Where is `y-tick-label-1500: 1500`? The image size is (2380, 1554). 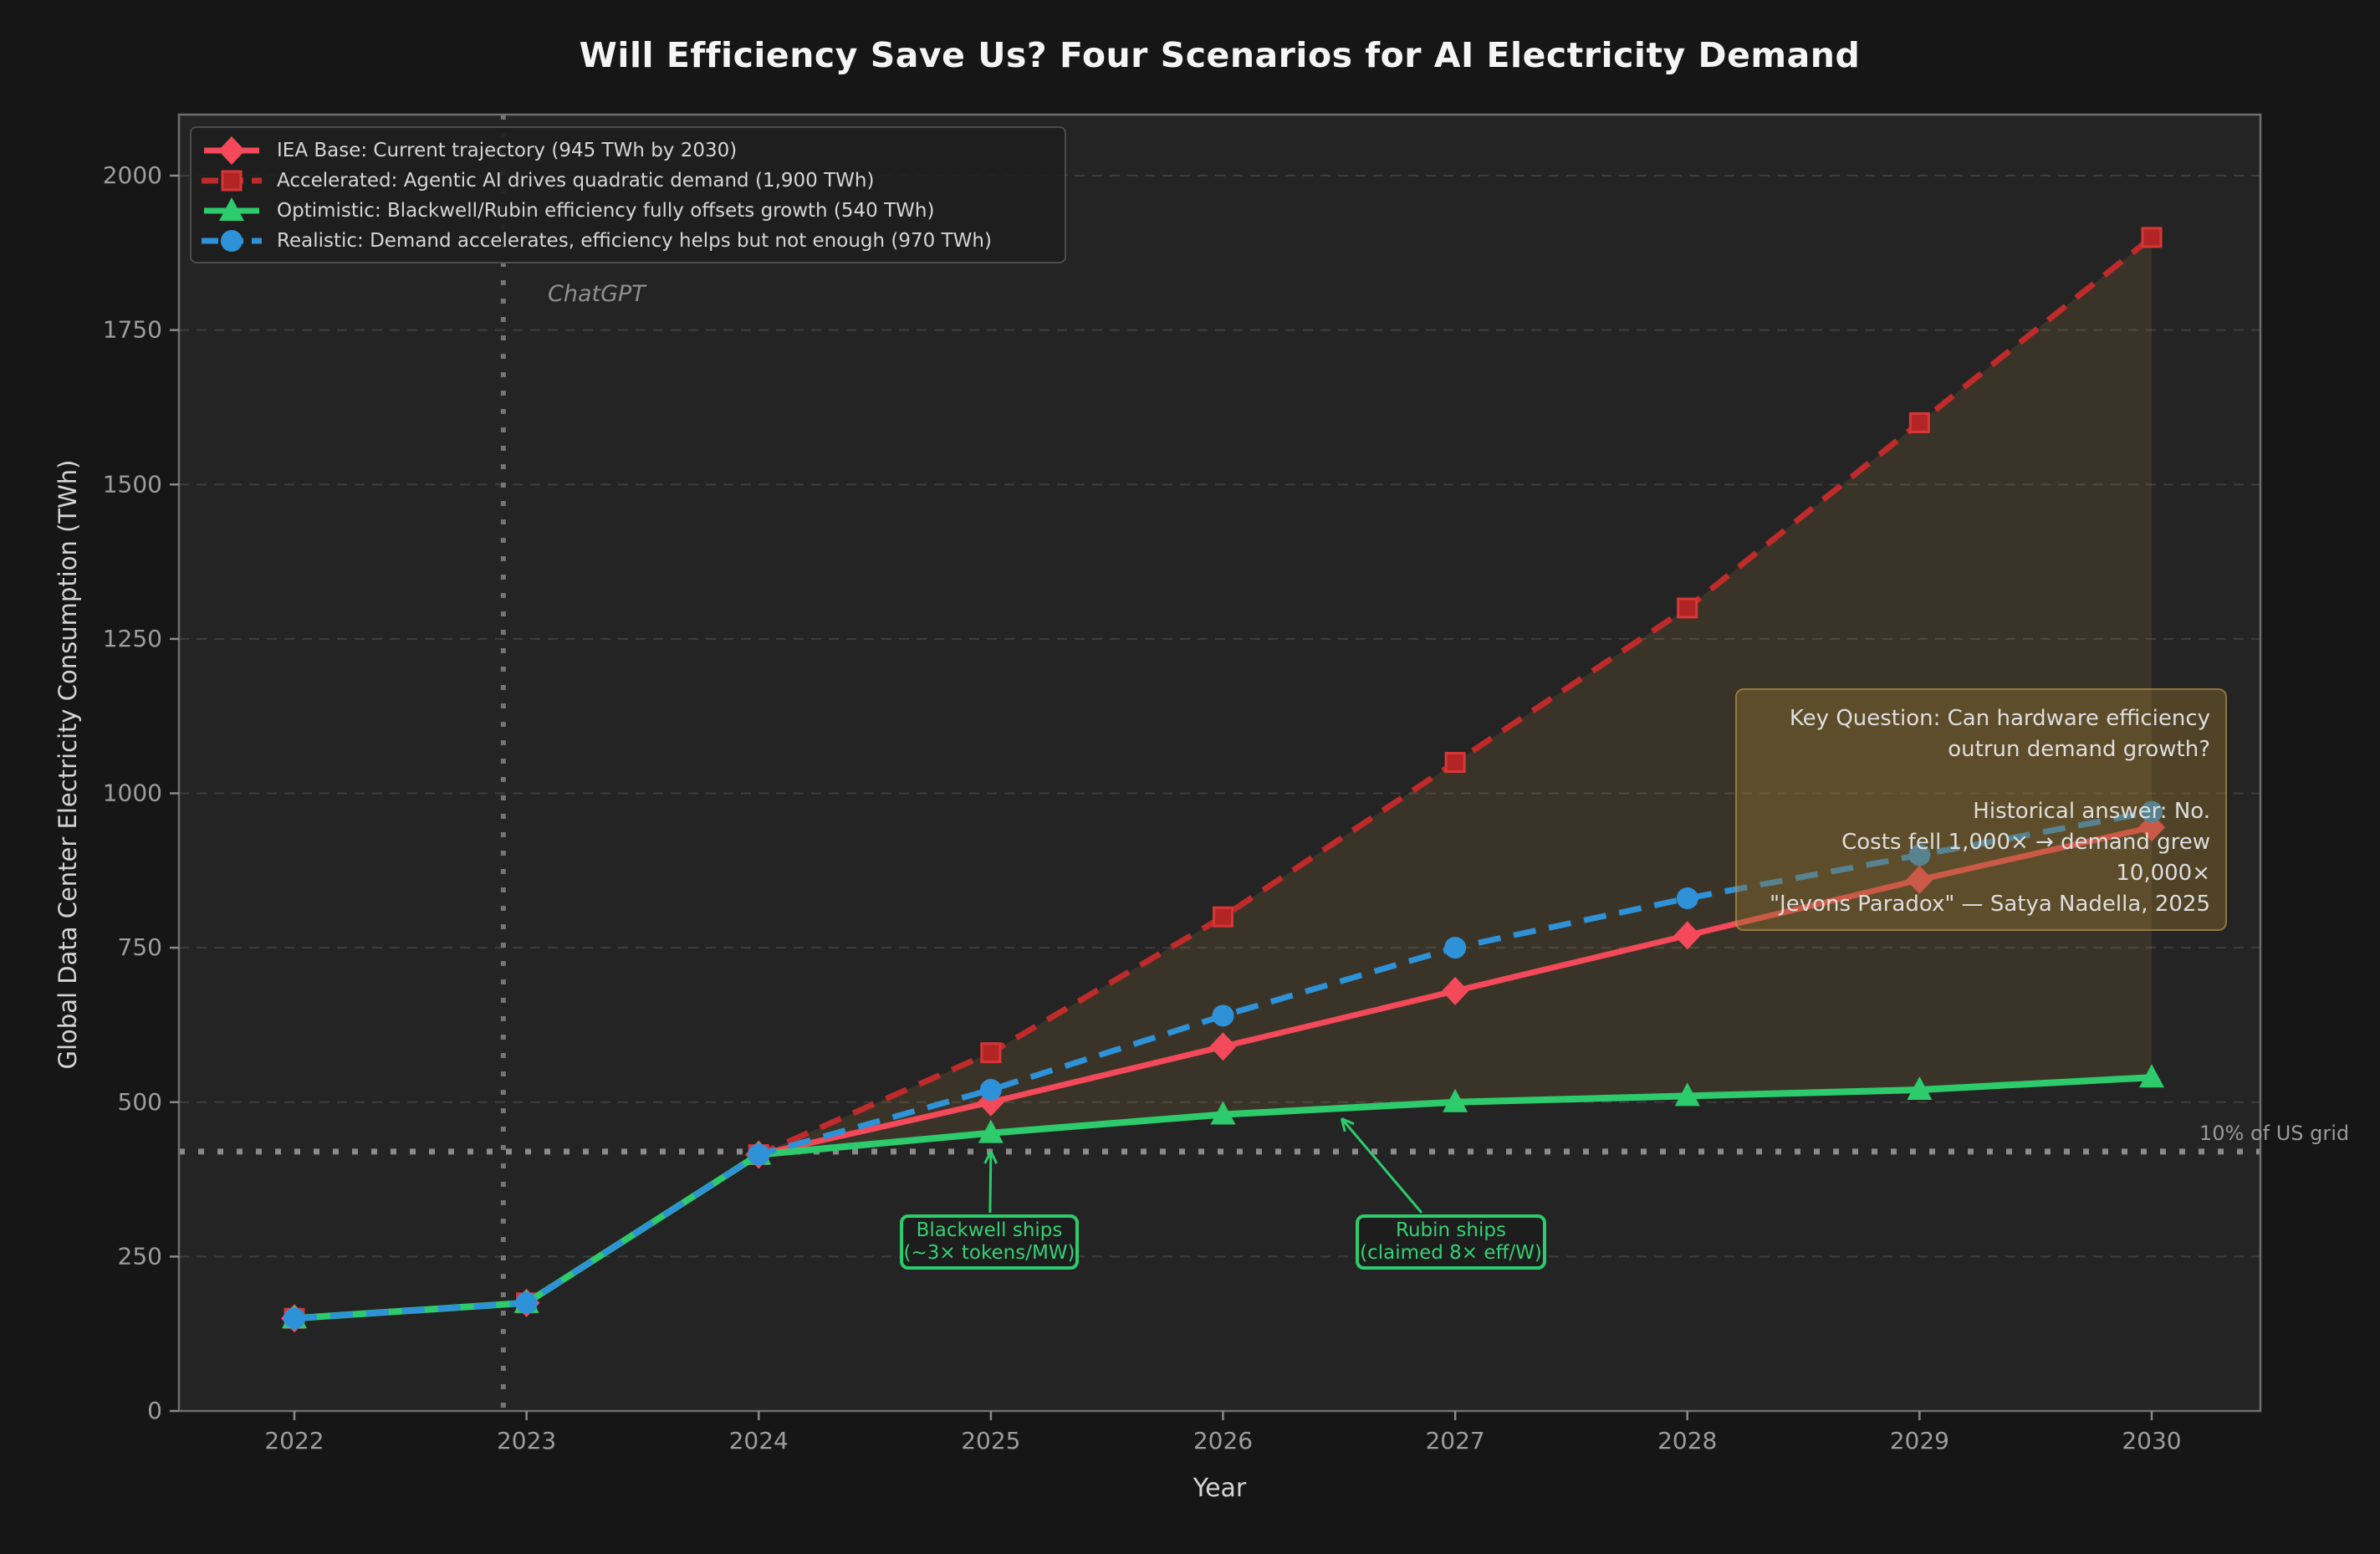
y-tick-label-1500: 1500 is located at coordinates (132, 484).